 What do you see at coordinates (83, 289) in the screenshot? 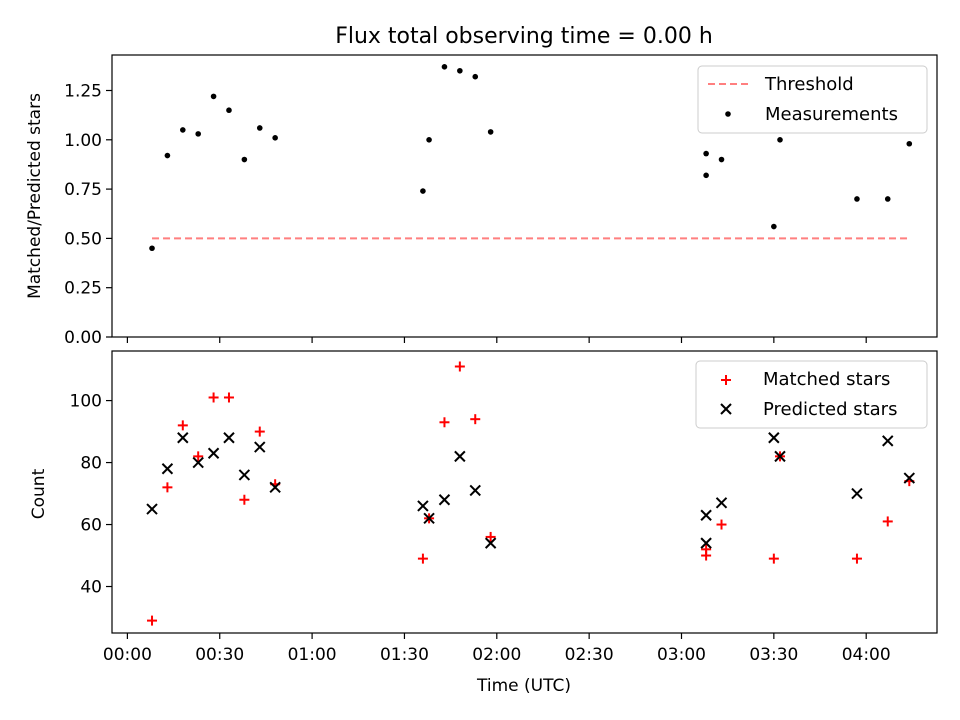
I see `ratio-y-tick-label: 0.25` at bounding box center [83, 289].